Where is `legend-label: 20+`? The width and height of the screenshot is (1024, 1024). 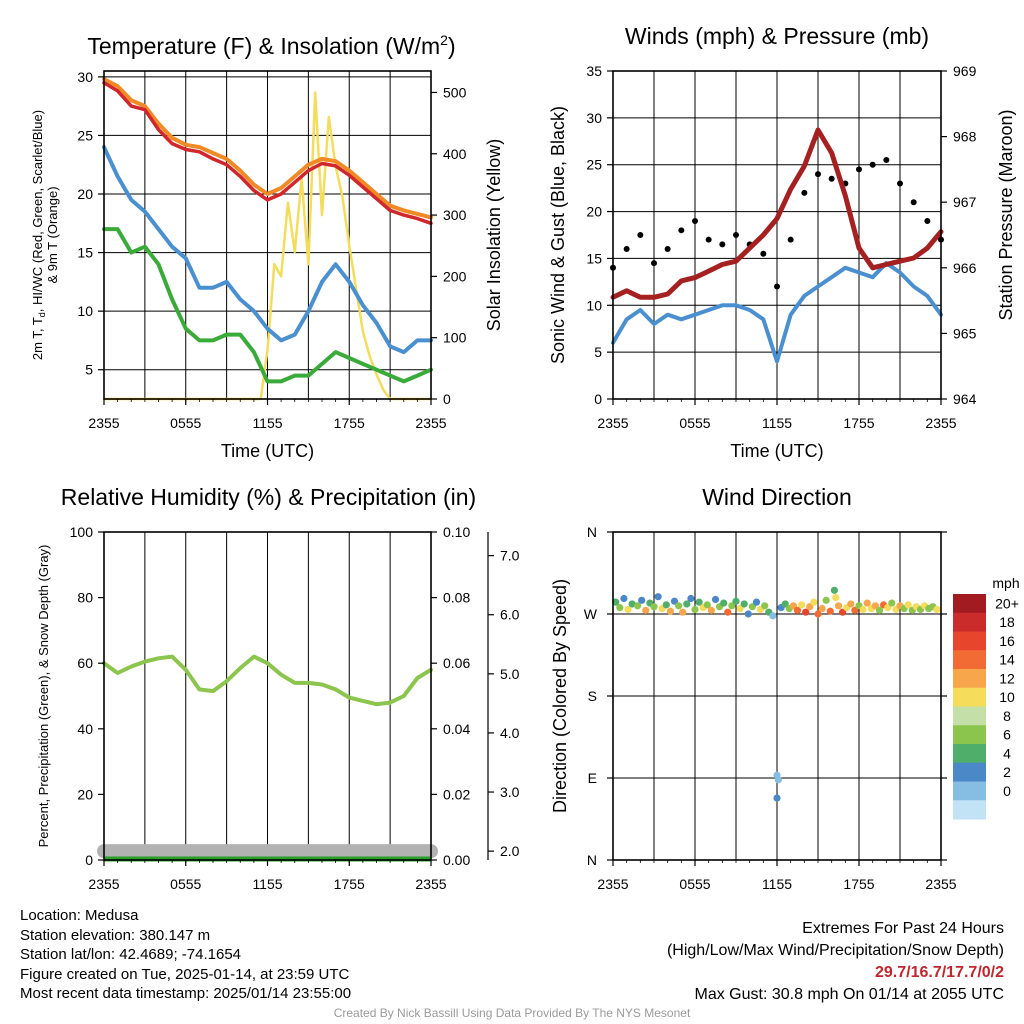 legend-label: 20+ is located at coordinates (1007, 603).